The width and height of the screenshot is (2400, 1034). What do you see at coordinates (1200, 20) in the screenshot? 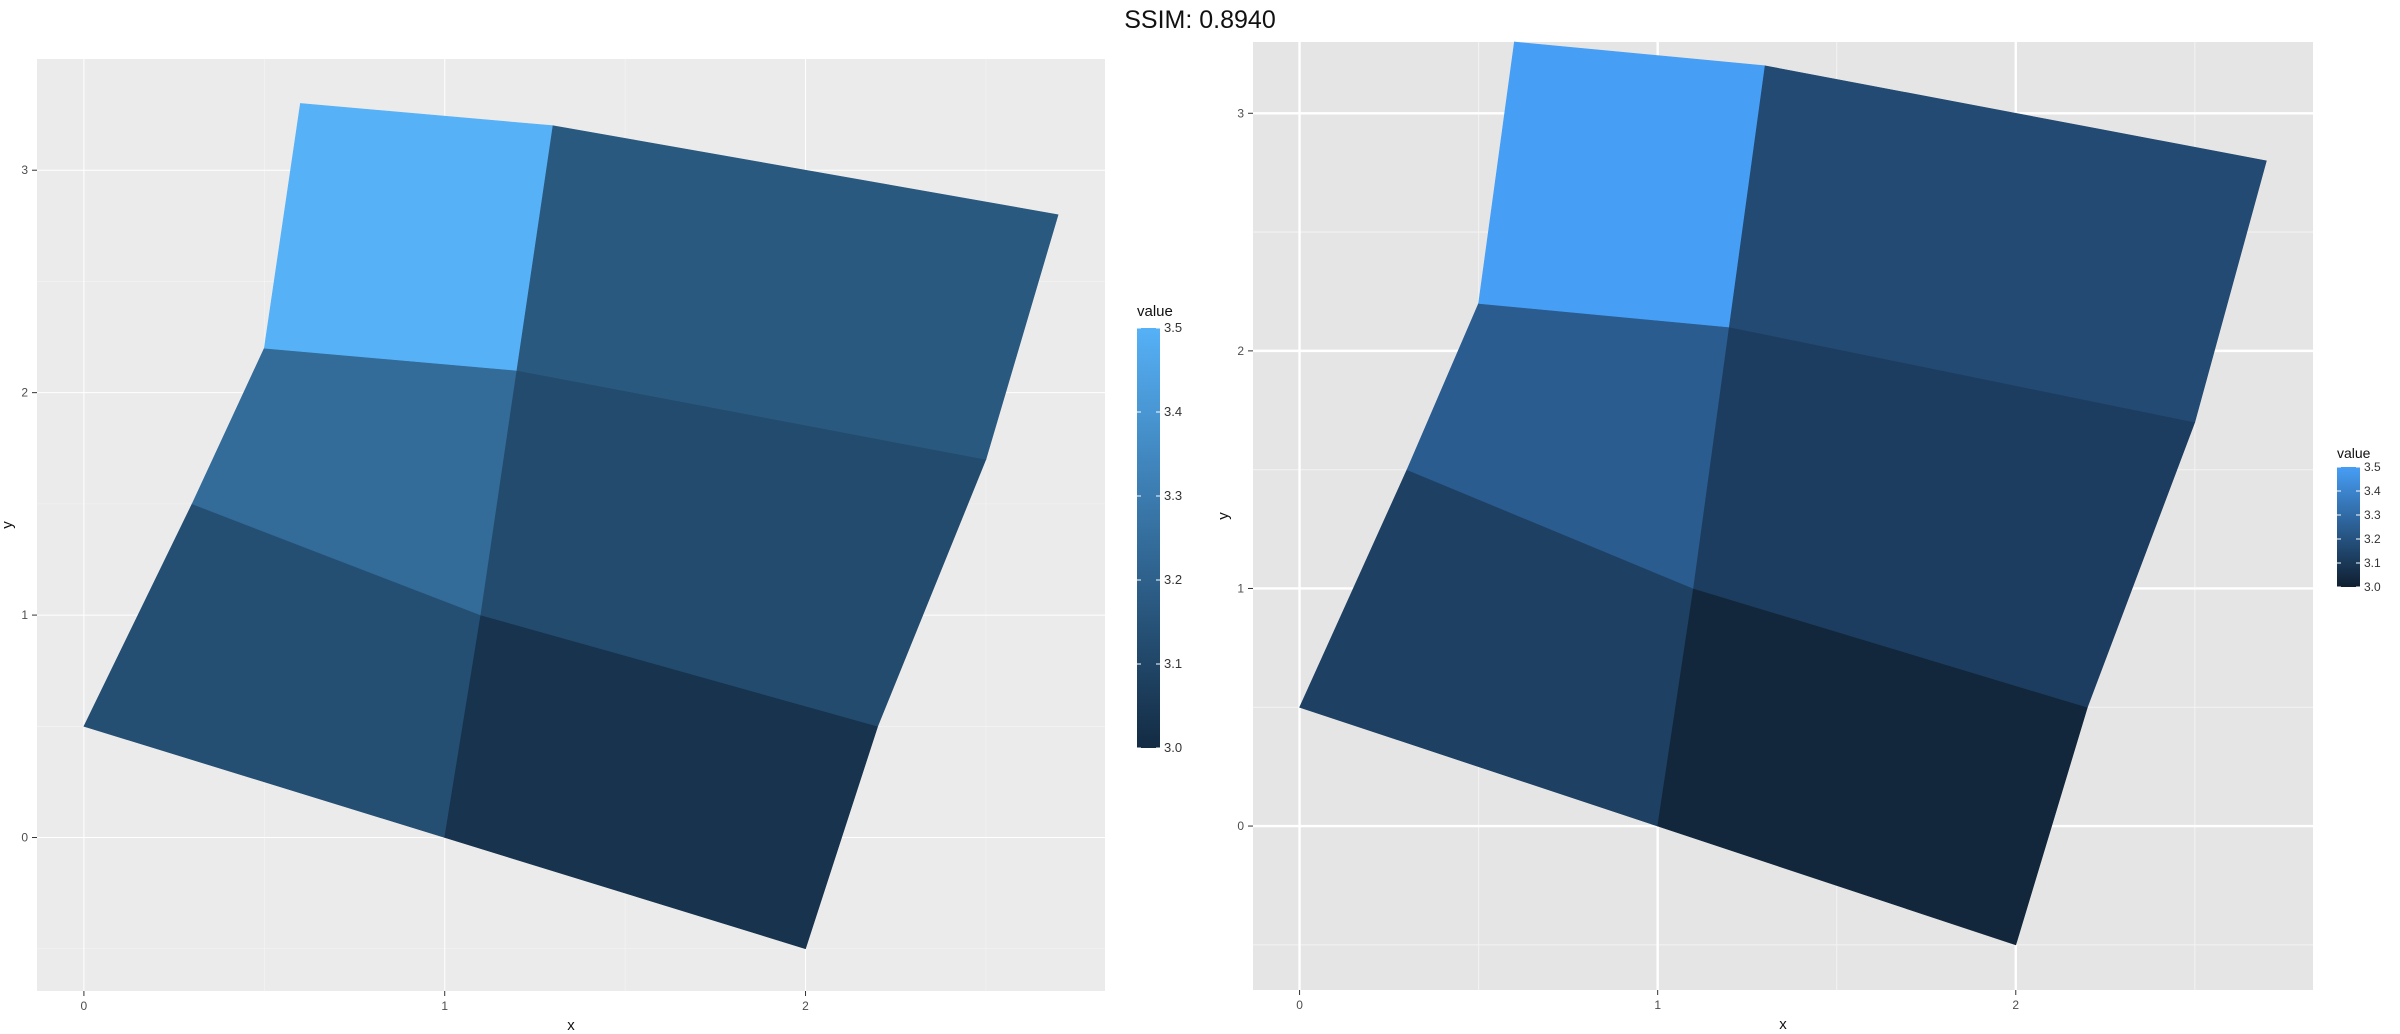
I see `figure-title: SSIM: 0.8940` at bounding box center [1200, 20].